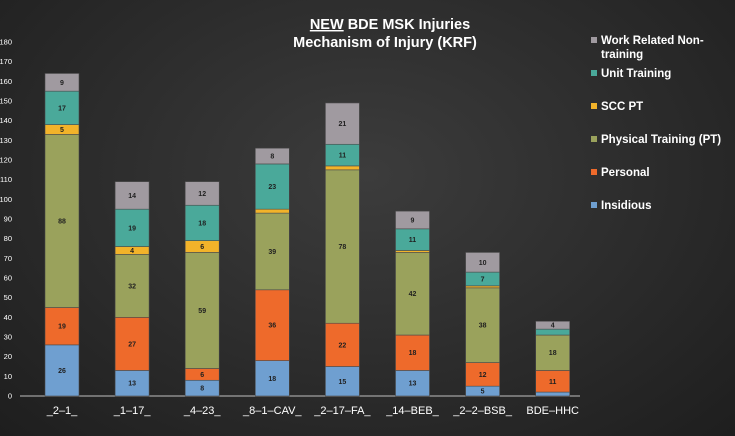 The width and height of the screenshot is (735, 436). I want to click on data-label: 22, so click(343, 345).